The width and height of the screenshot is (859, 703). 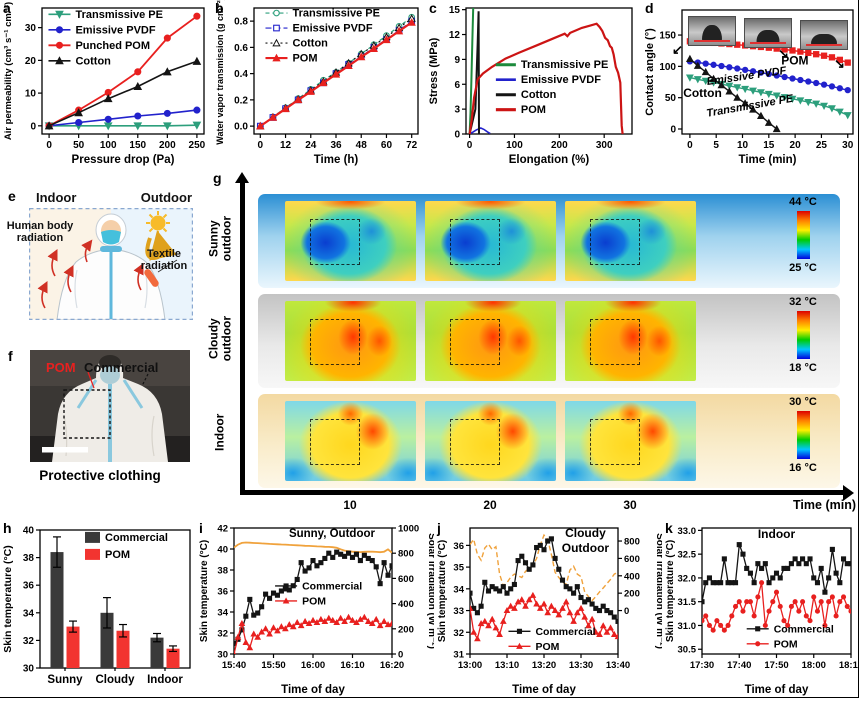 What do you see at coordinates (220, 72) in the screenshot?
I see `svg-text:Water vapor transmission (g cm: Water vapor transmission (g cm⁻²)` at bounding box center [220, 72].